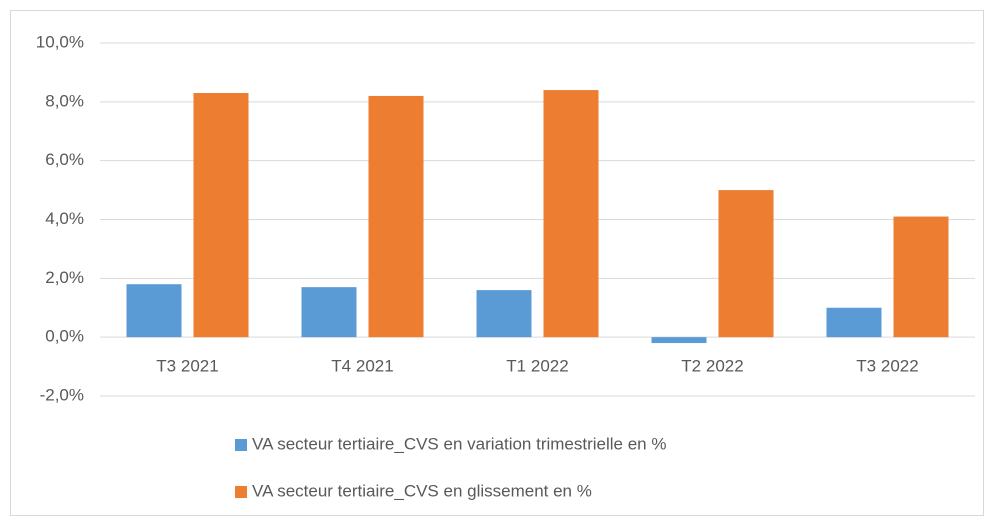 This screenshot has width=990, height=516. What do you see at coordinates (187, 365) in the screenshot?
I see `x-tick-label: T3 2021` at bounding box center [187, 365].